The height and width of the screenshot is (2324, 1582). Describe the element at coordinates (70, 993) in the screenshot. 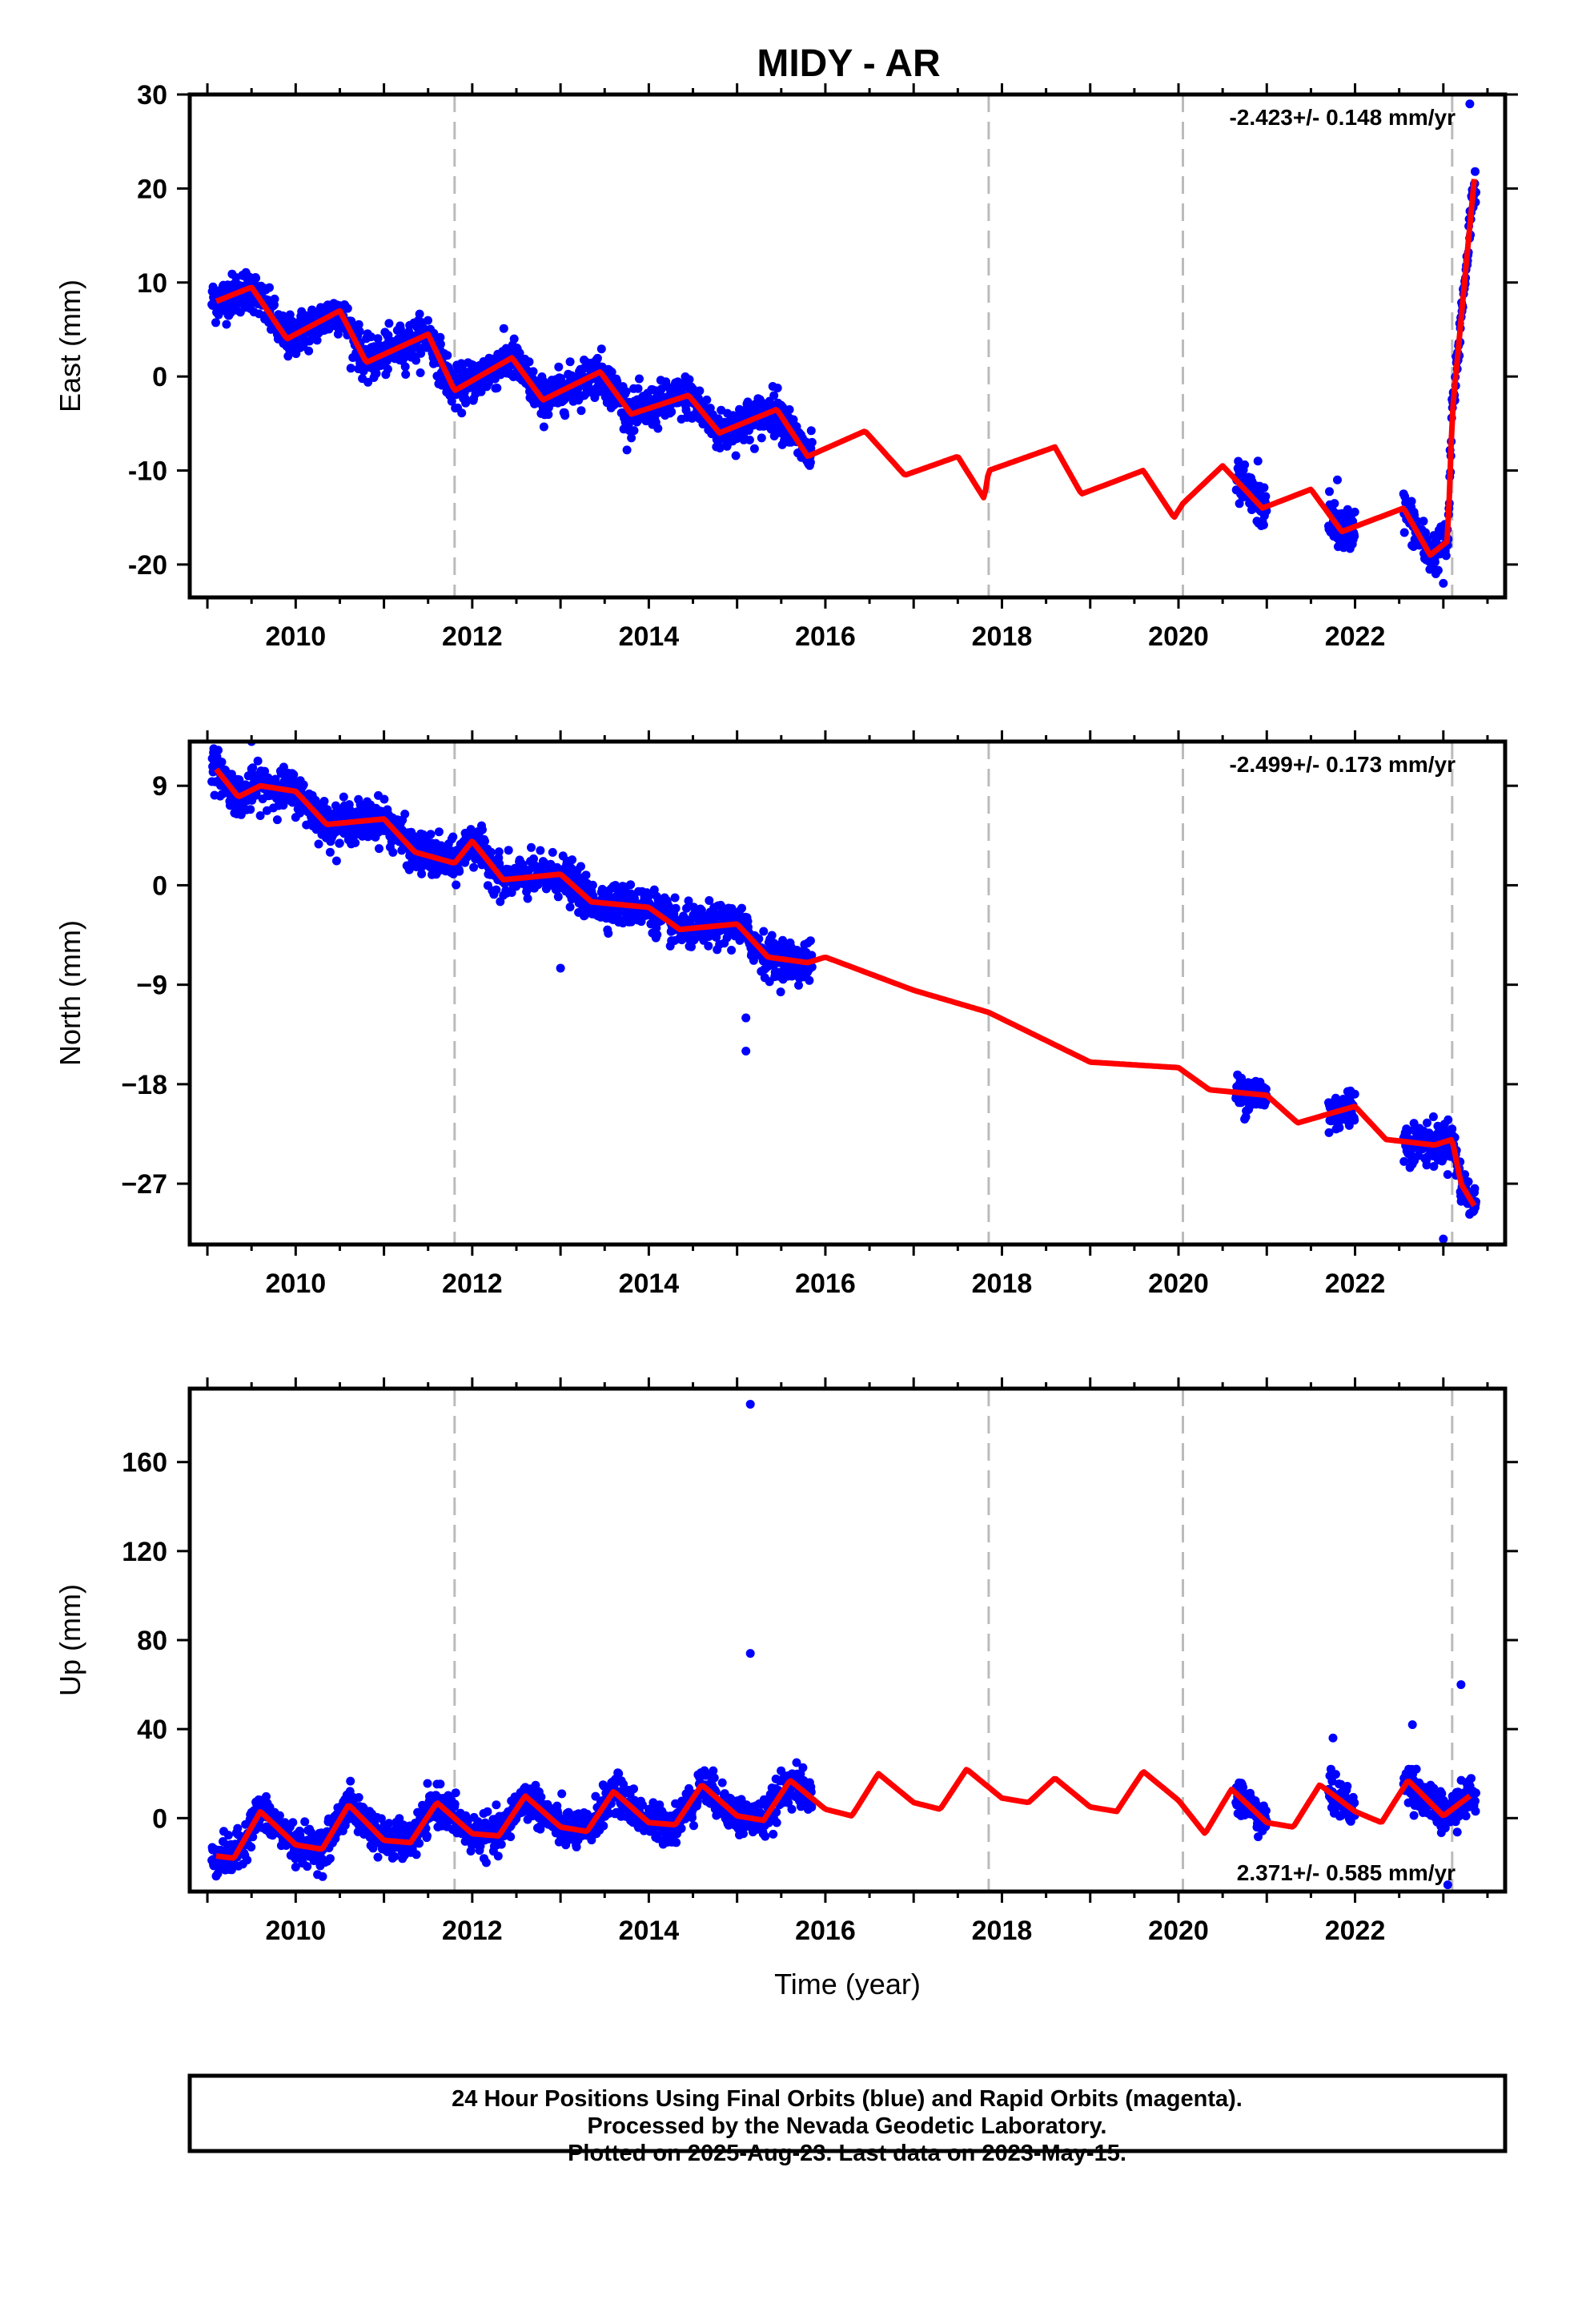

I see `north-y-axis-label: North (mm)` at that location.